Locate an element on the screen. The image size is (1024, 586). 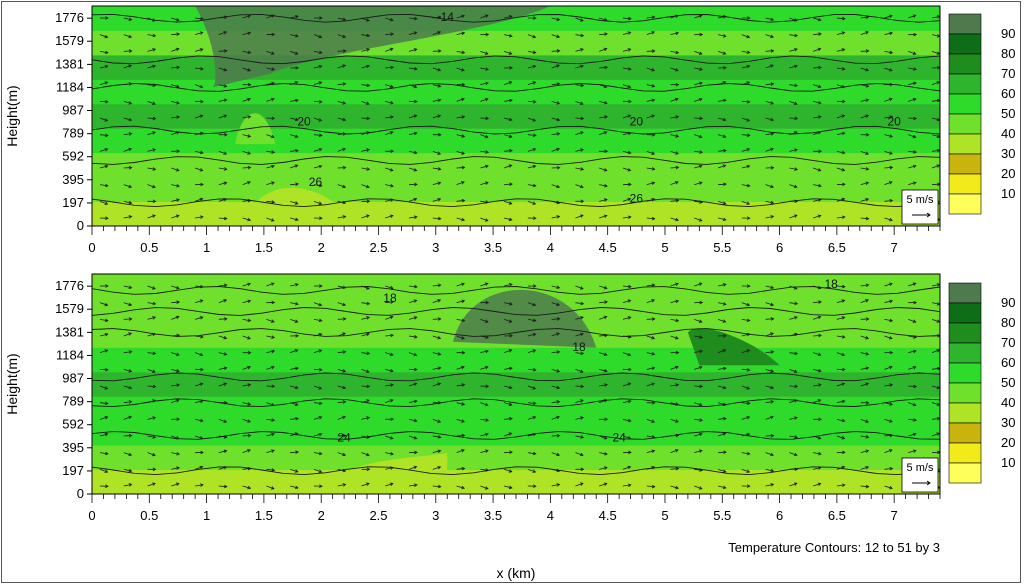
y-tick-label: 592 is located at coordinates (73, 156).